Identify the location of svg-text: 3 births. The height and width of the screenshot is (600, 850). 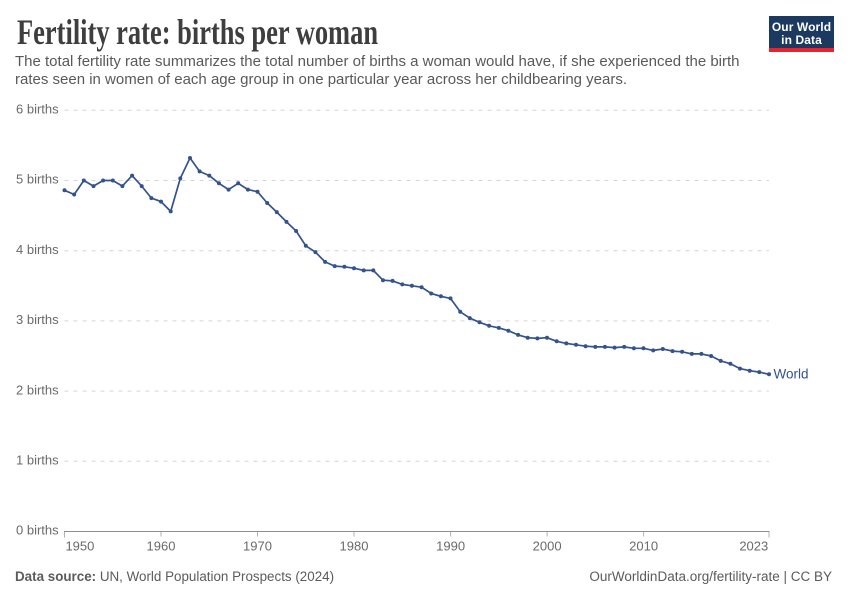
(37, 319).